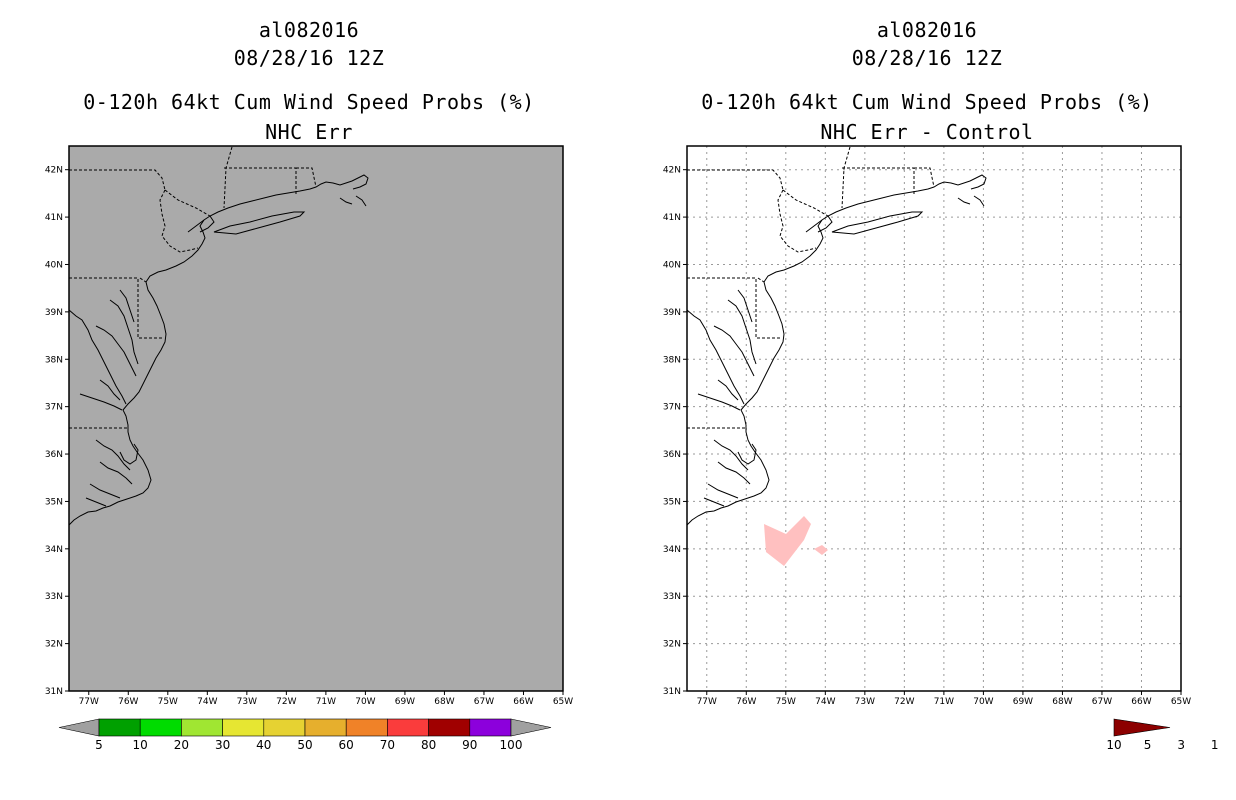 The image size is (1236, 800). I want to click on lon-label: 68W, so click(1062, 702).